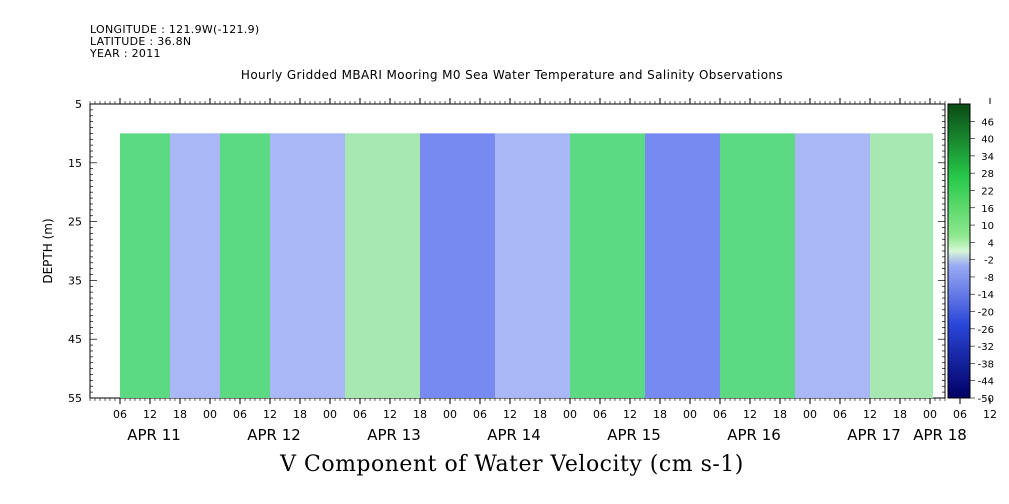 Image resolution: width=1009 pixels, height=504 pixels. What do you see at coordinates (986, 399) in the screenshot?
I see `colorbar-label: -50` at bounding box center [986, 399].